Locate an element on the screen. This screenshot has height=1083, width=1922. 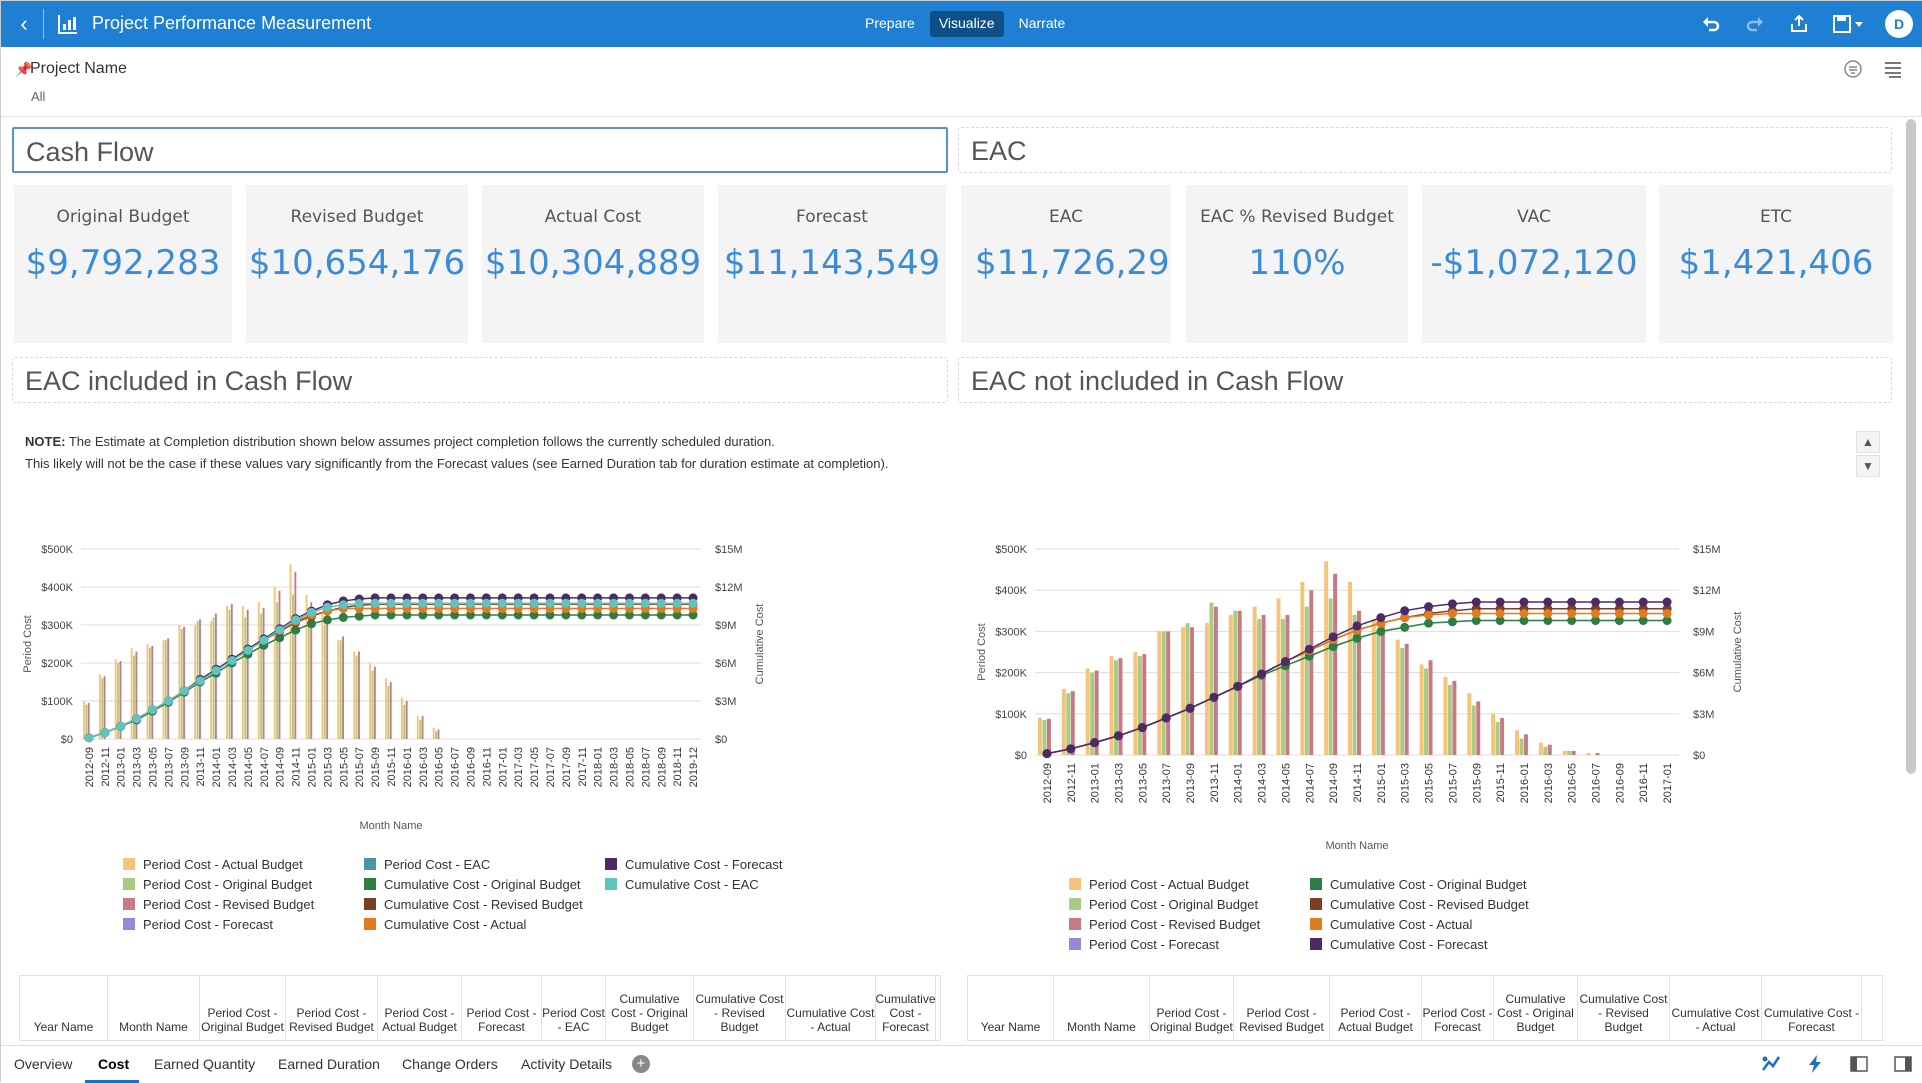
legend-label: Period Cost - Actual Budget is located at coordinates (223, 864).